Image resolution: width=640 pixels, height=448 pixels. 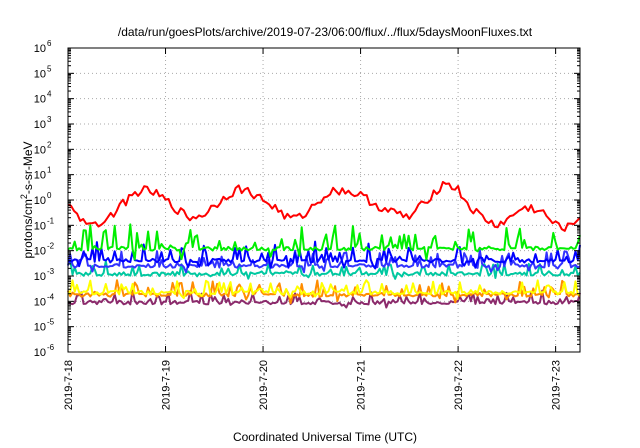 What do you see at coordinates (51, 347) in the screenshot?
I see `y-tick-exponent: -6` at bounding box center [51, 347].